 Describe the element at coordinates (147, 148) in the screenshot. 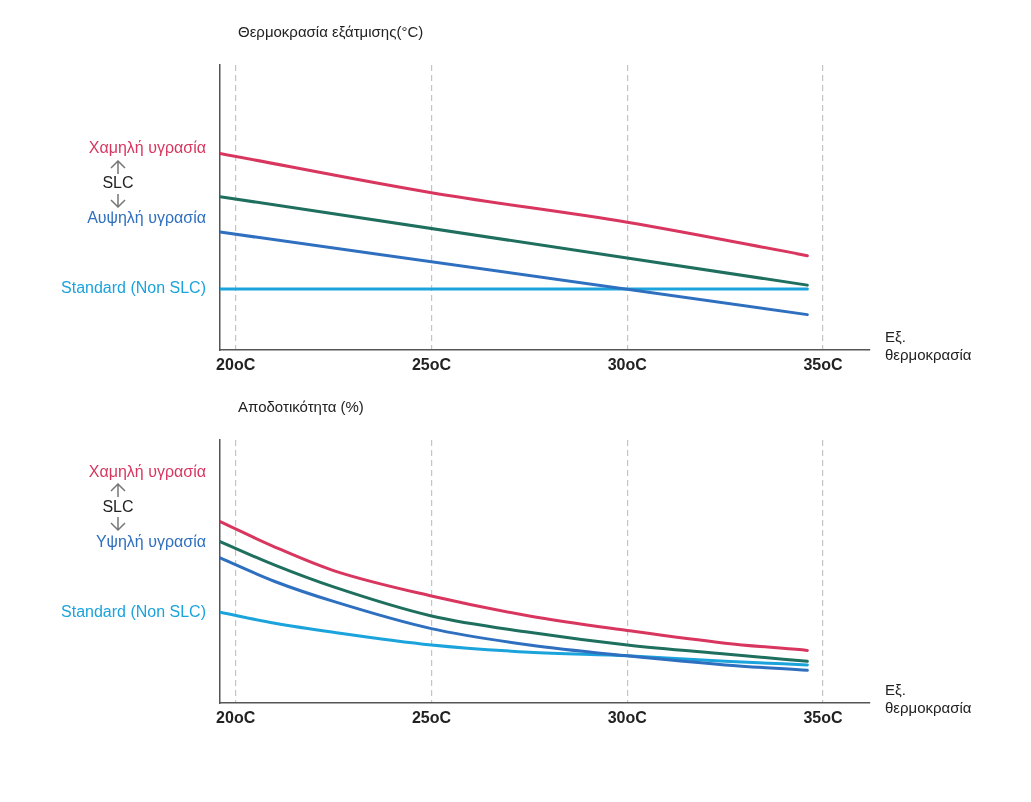

I see `series-label: Χαμηλή υγρασία` at that location.